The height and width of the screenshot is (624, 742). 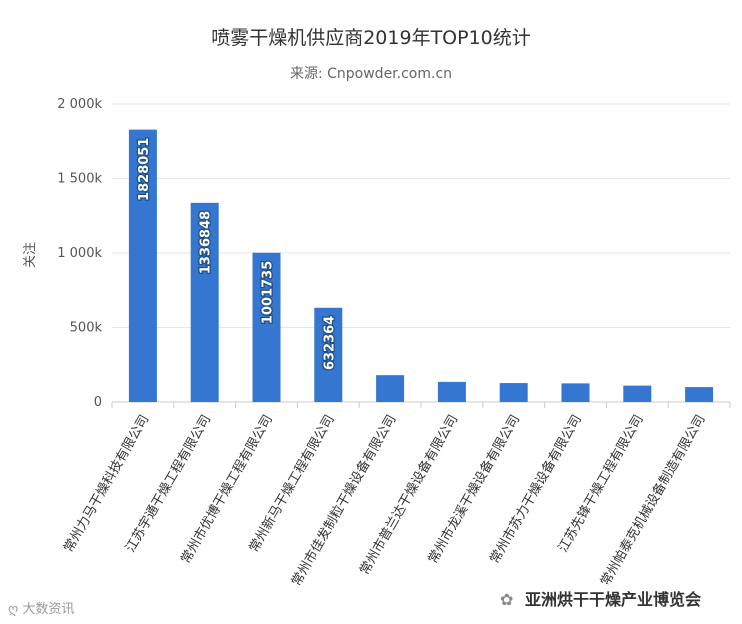 I want to click on data-label: 1001735, so click(x=268, y=292).